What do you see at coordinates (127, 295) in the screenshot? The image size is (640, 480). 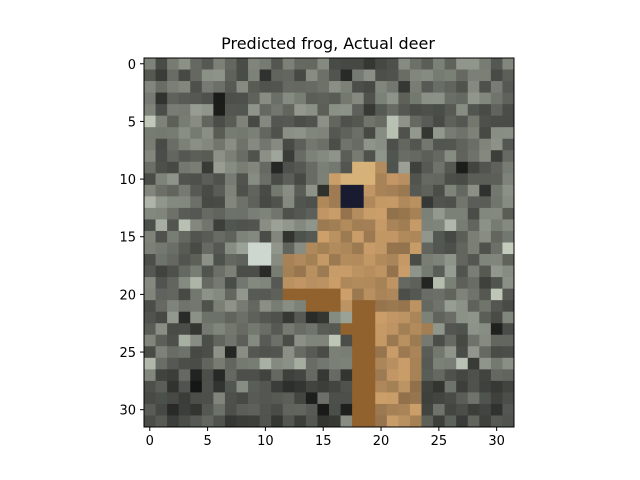 I see `y-tick-label: 20` at bounding box center [127, 295].